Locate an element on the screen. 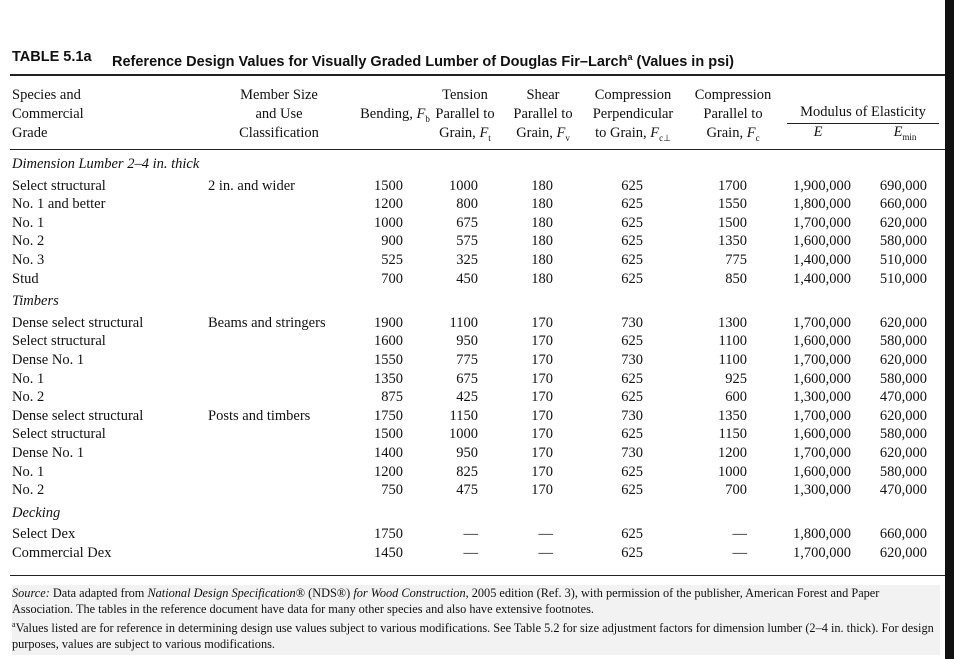 The width and height of the screenshot is (954, 659). table-cell: 1100 is located at coordinates (732, 341).